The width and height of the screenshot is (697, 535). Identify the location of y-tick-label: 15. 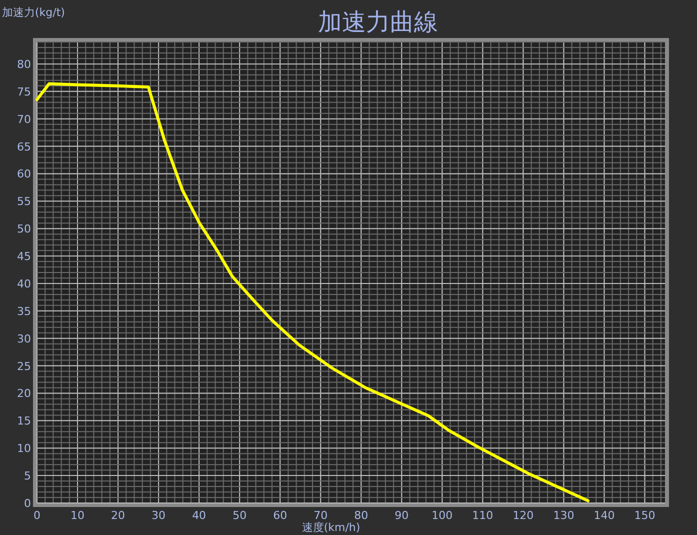
(24, 421).